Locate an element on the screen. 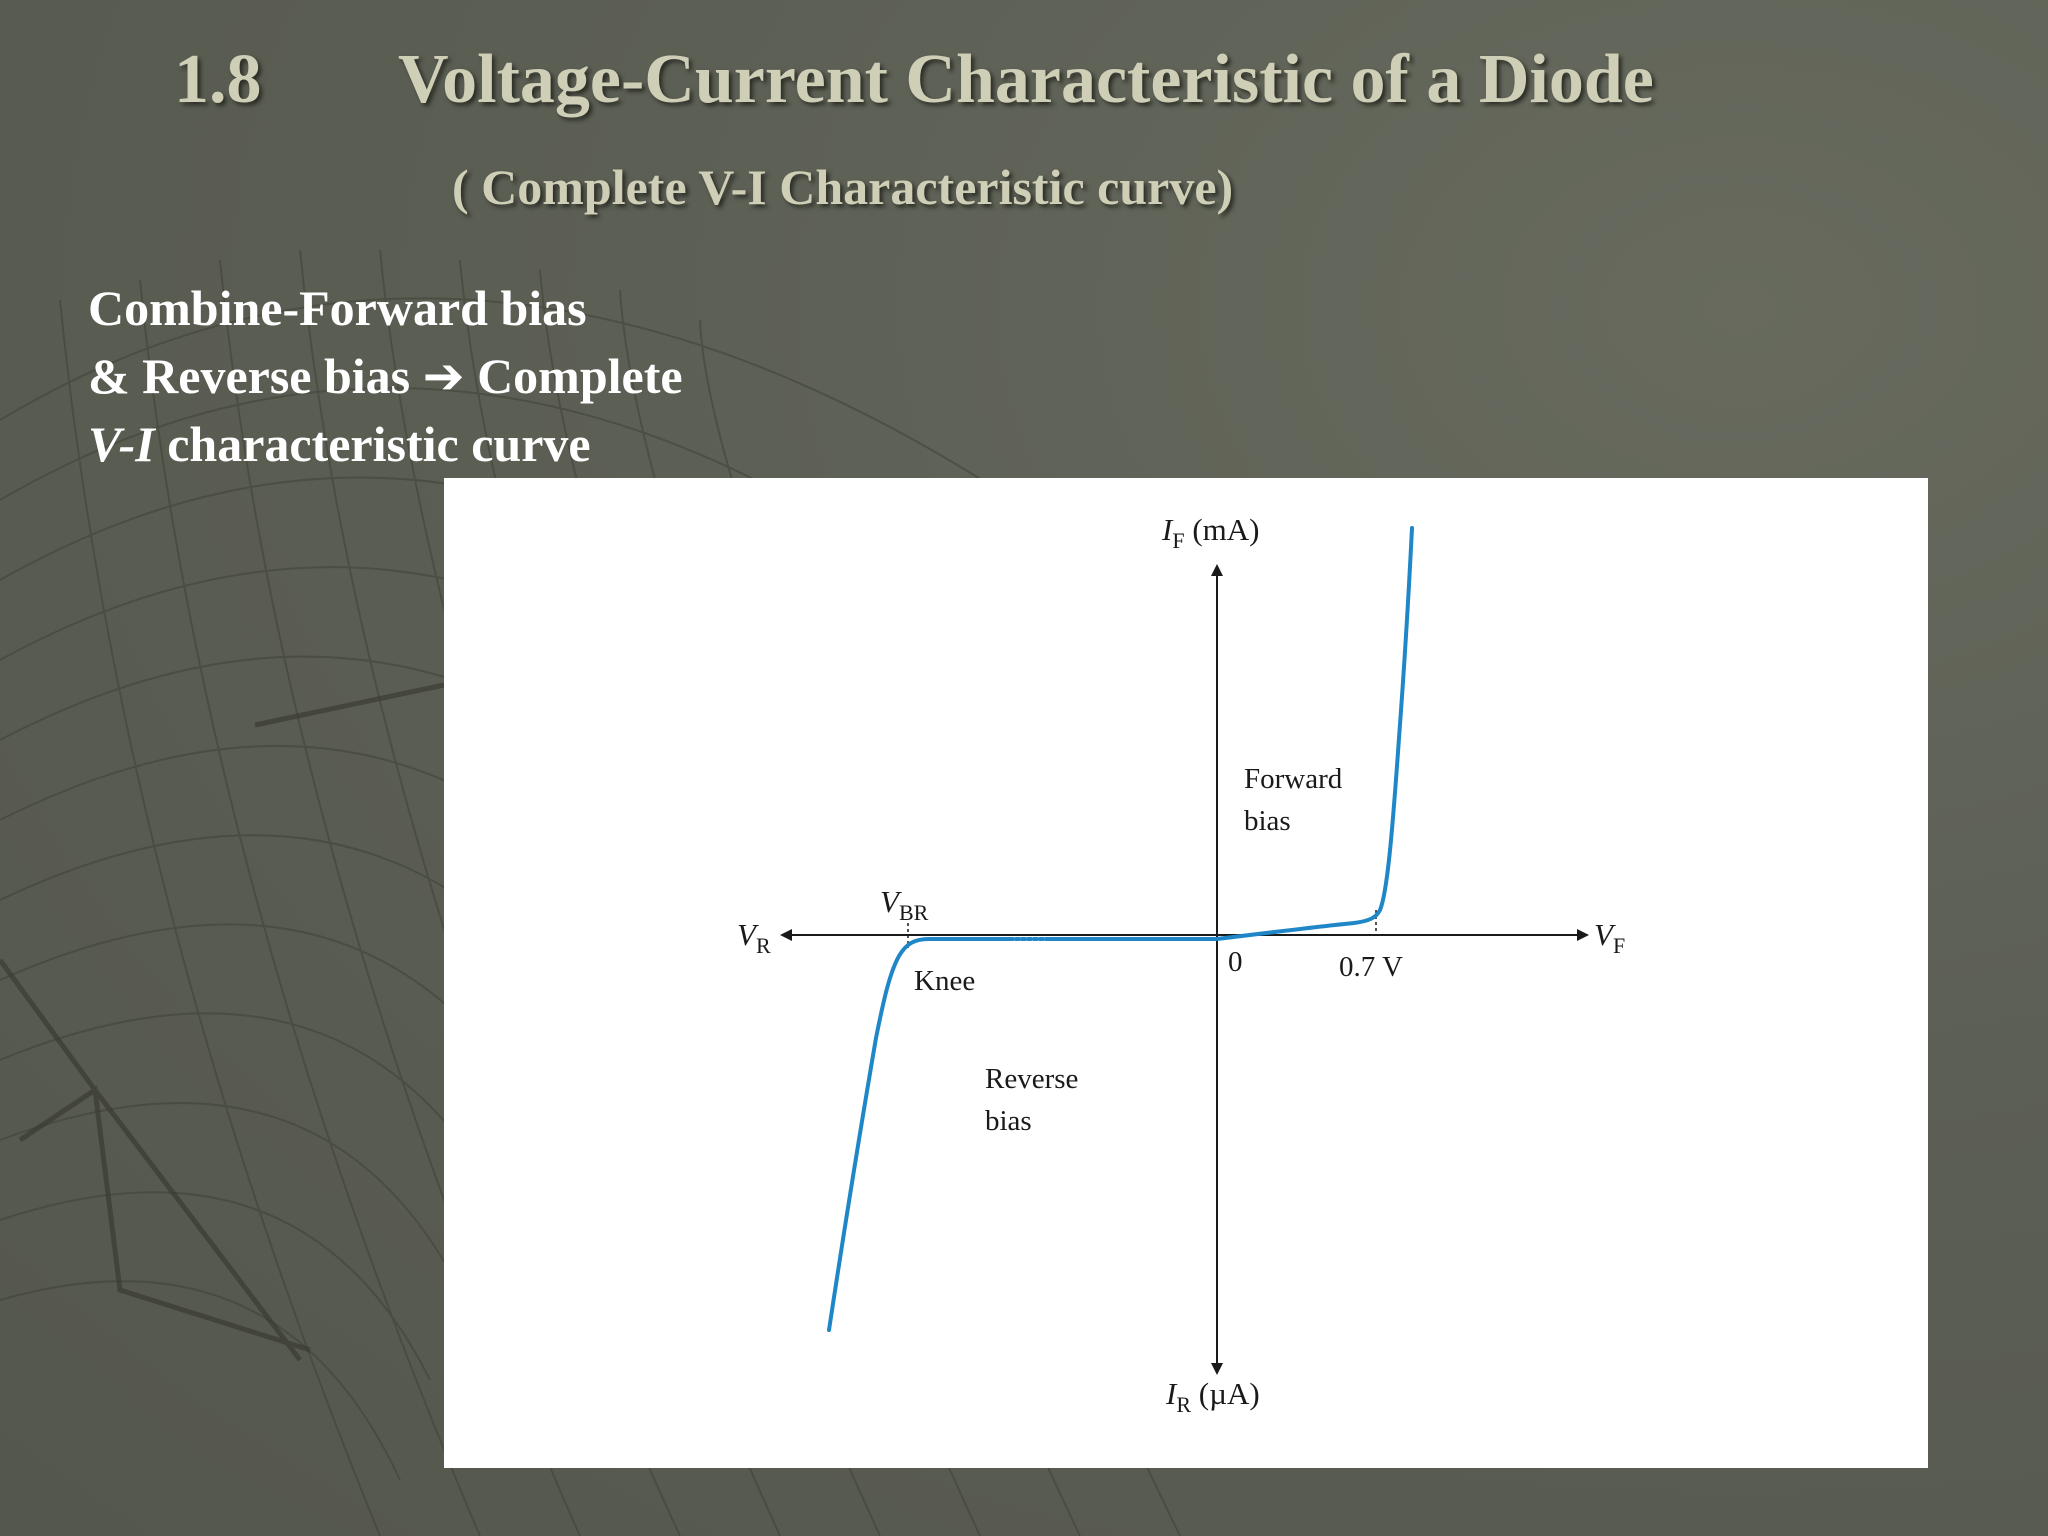 Image resolution: width=2048 pixels, height=1536 pixels. description-line-2-prefix: & Reverse bias is located at coordinates (249, 376).